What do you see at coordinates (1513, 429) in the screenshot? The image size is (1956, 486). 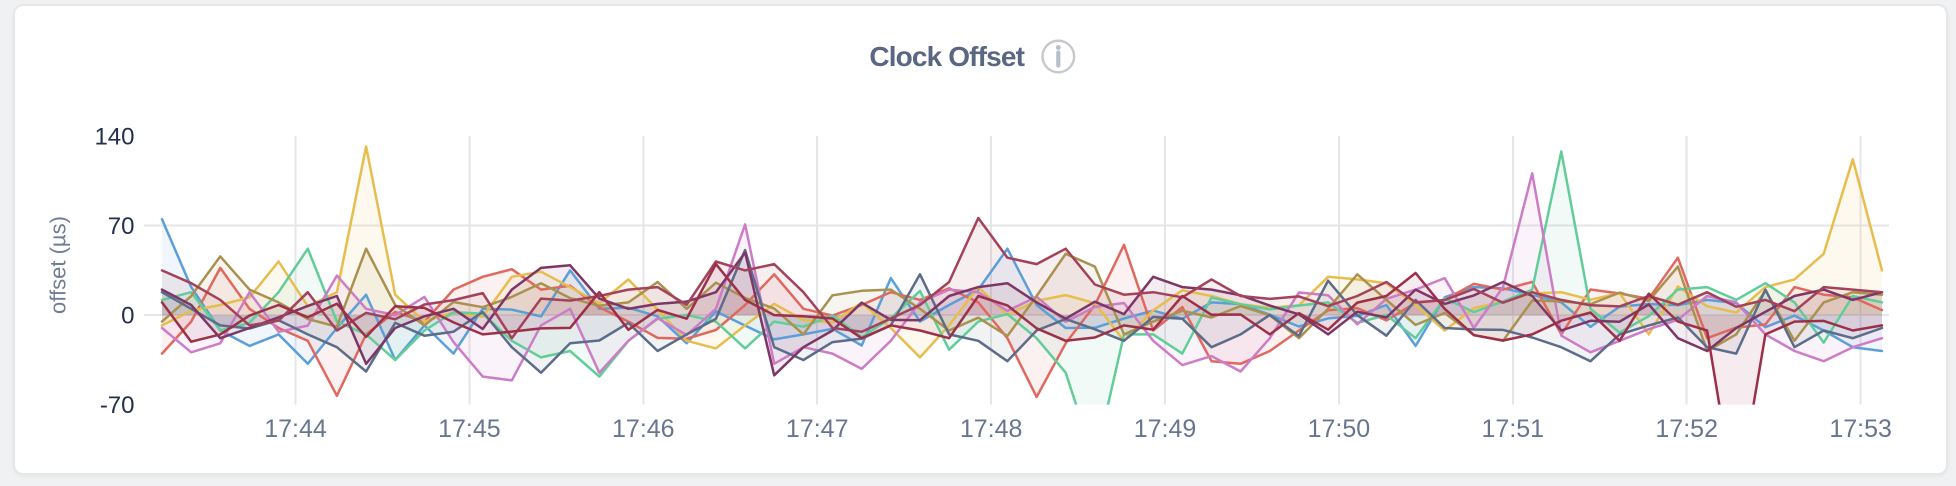 I see `svg-text: 17:51` at bounding box center [1513, 429].